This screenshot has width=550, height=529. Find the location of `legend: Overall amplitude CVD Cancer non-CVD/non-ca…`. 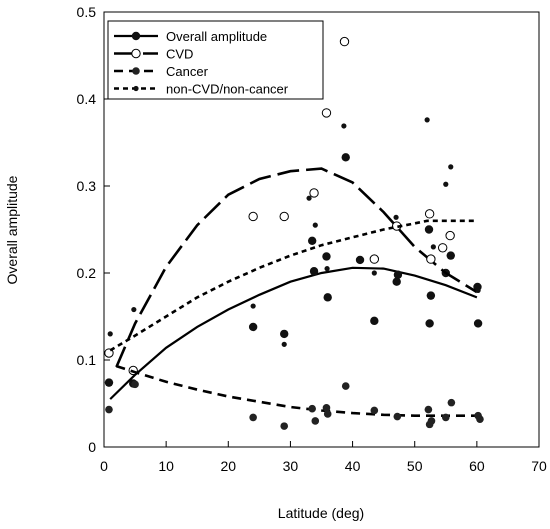

legend: Overall amplitude CVD Cancer non-CVD/non-ca… is located at coordinates (215, 60).